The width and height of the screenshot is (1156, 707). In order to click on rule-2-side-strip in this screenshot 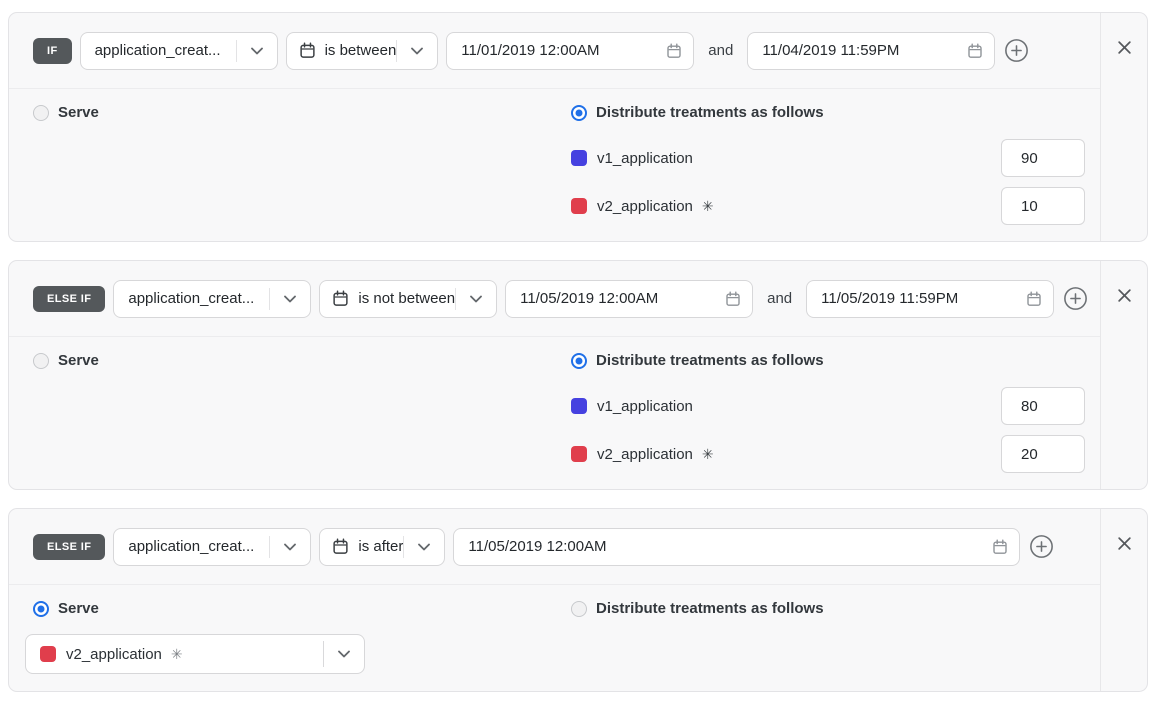, I will do `click(1123, 375)`.